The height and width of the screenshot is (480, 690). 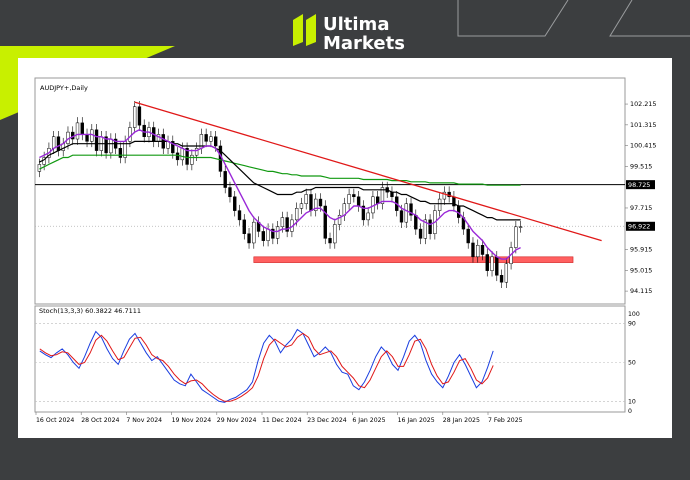 What do you see at coordinates (368, 420) in the screenshot?
I see `date-tick-label: 6 Jan 2025` at bounding box center [368, 420].